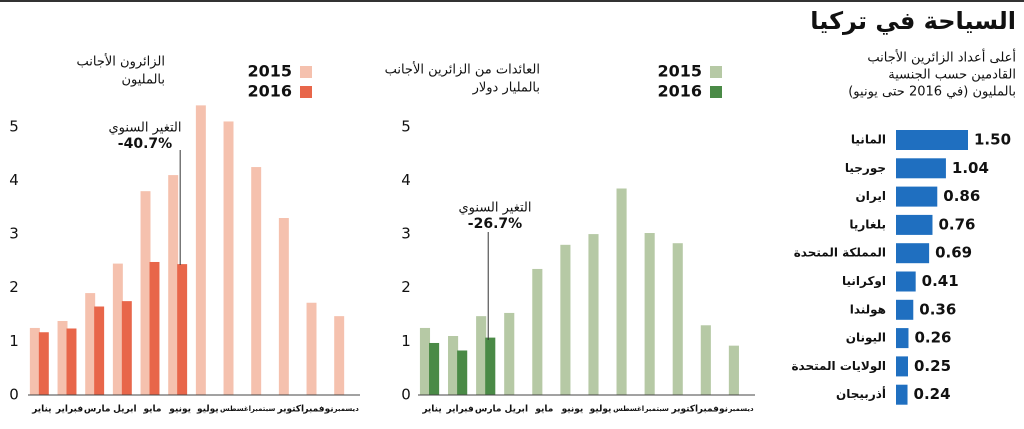  What do you see at coordinates (120, 61) in the screenshot?
I see `chart-title: الزائرون الأجانب` at bounding box center [120, 61].